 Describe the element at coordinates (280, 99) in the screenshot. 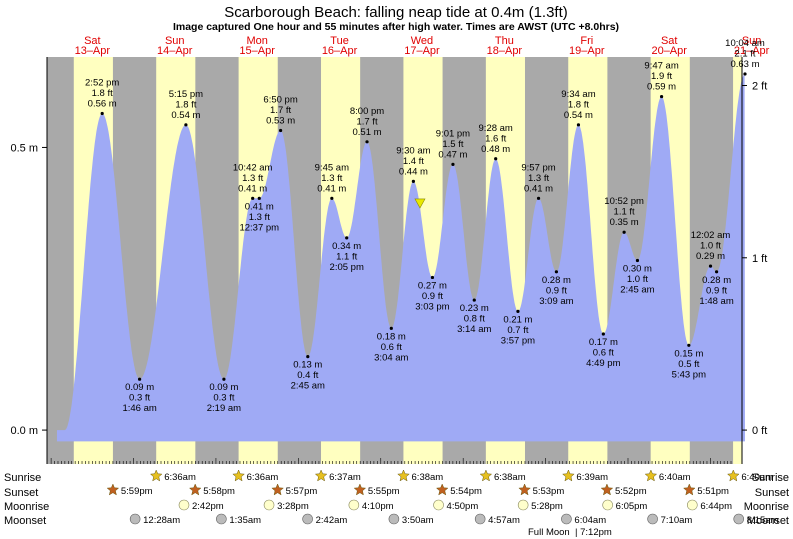

I see `high-tide-label: 6:50 pm` at that location.